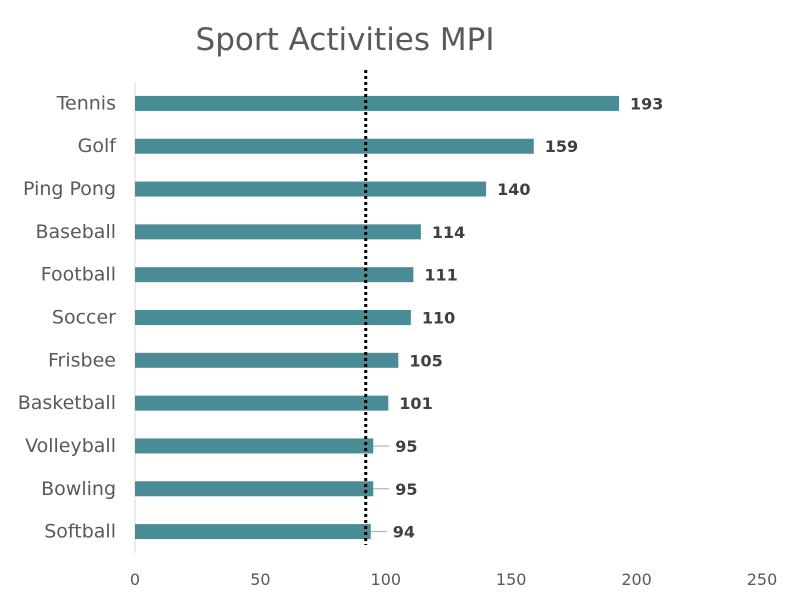 The height and width of the screenshot is (600, 800). What do you see at coordinates (78, 489) in the screenshot?
I see `category-label-bowling: Bowling` at bounding box center [78, 489].